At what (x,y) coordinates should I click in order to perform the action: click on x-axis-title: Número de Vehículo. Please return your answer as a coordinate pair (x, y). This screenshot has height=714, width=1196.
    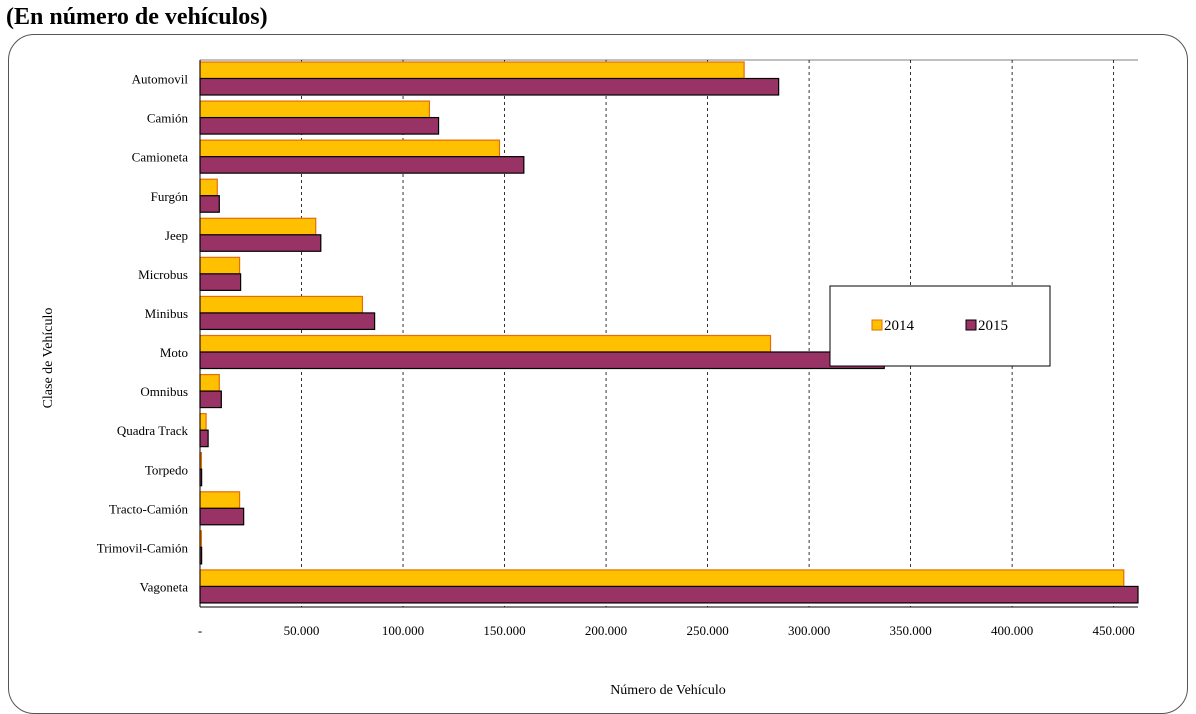
    Looking at the image, I should click on (668, 690).